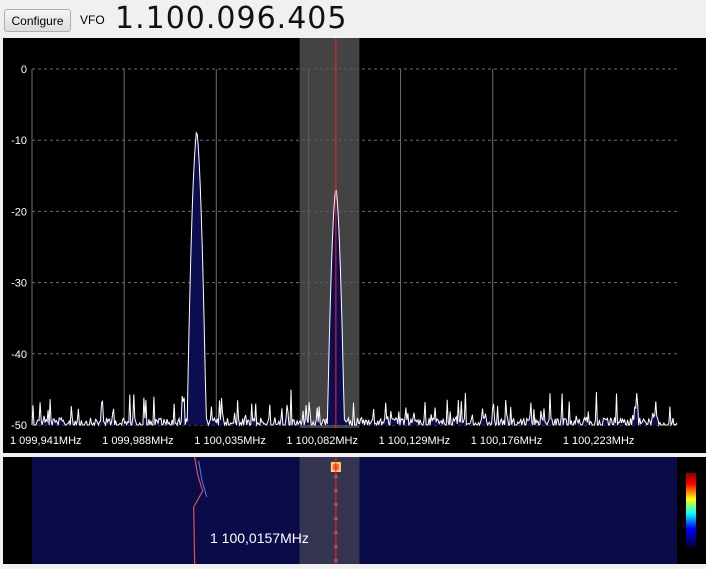  What do you see at coordinates (19, 284) in the screenshot?
I see `y-tick-label: -30` at bounding box center [19, 284].